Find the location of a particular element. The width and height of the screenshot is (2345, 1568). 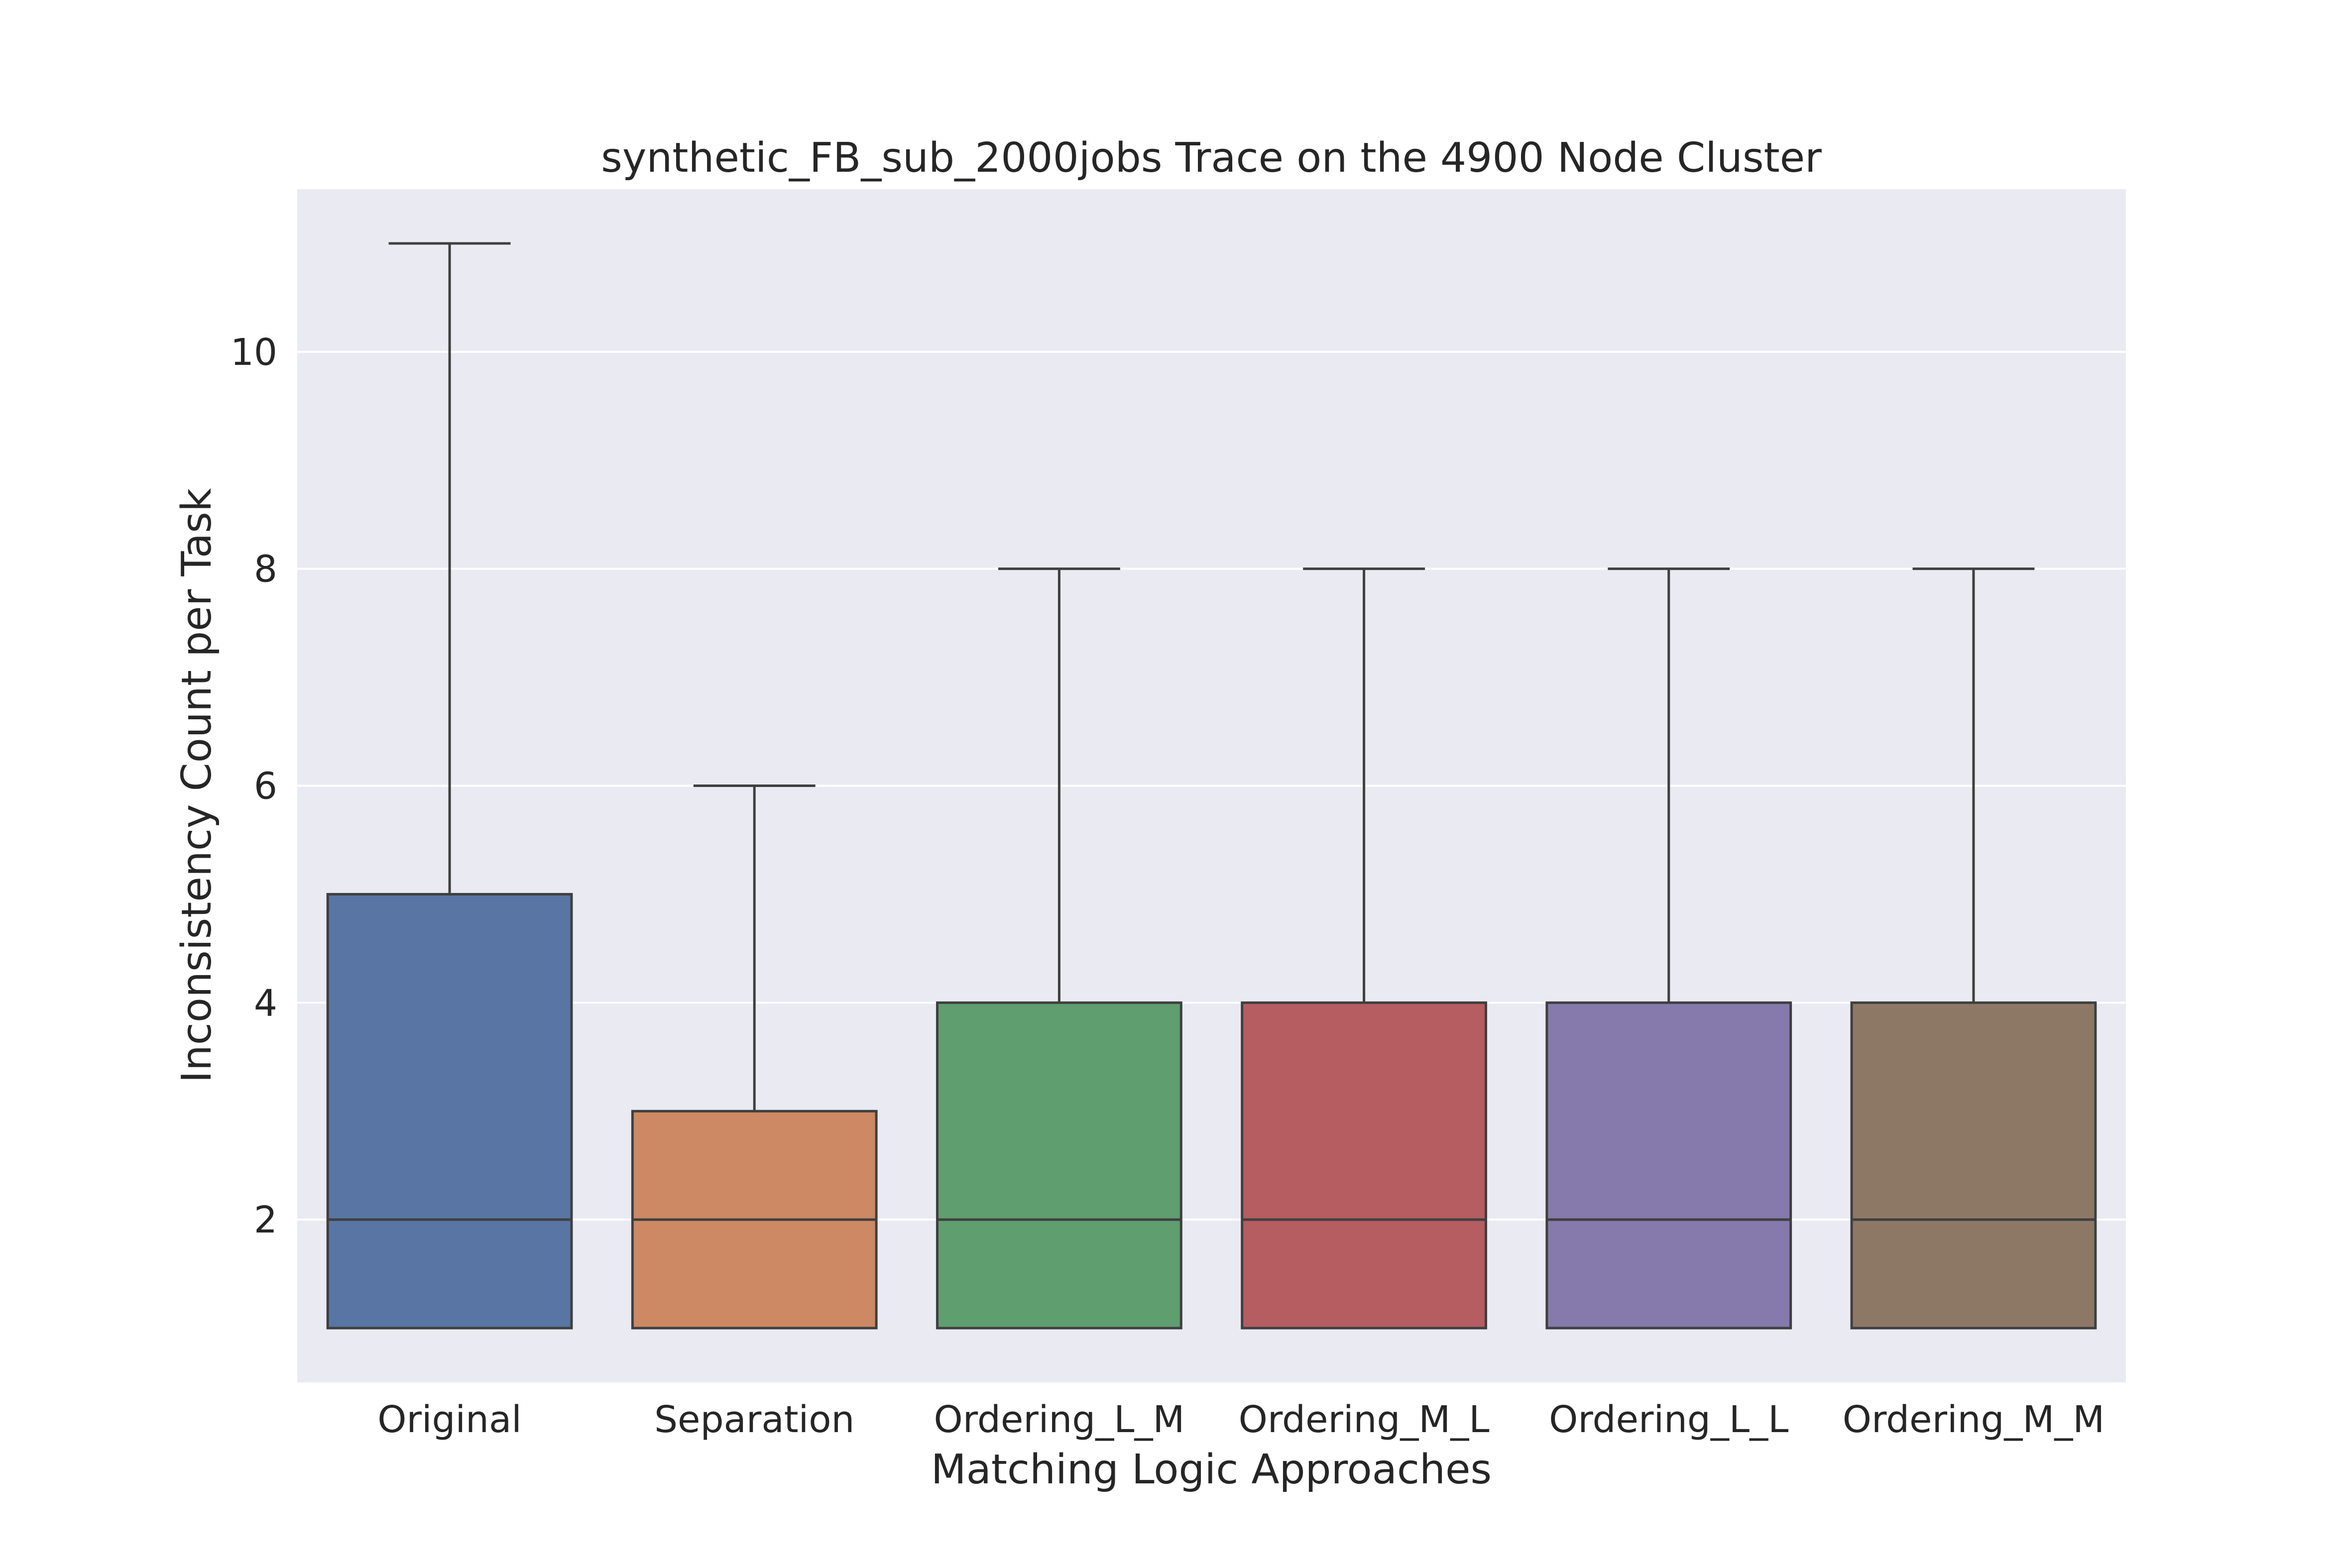

box-ordering-m-l is located at coordinates (1364, 949).